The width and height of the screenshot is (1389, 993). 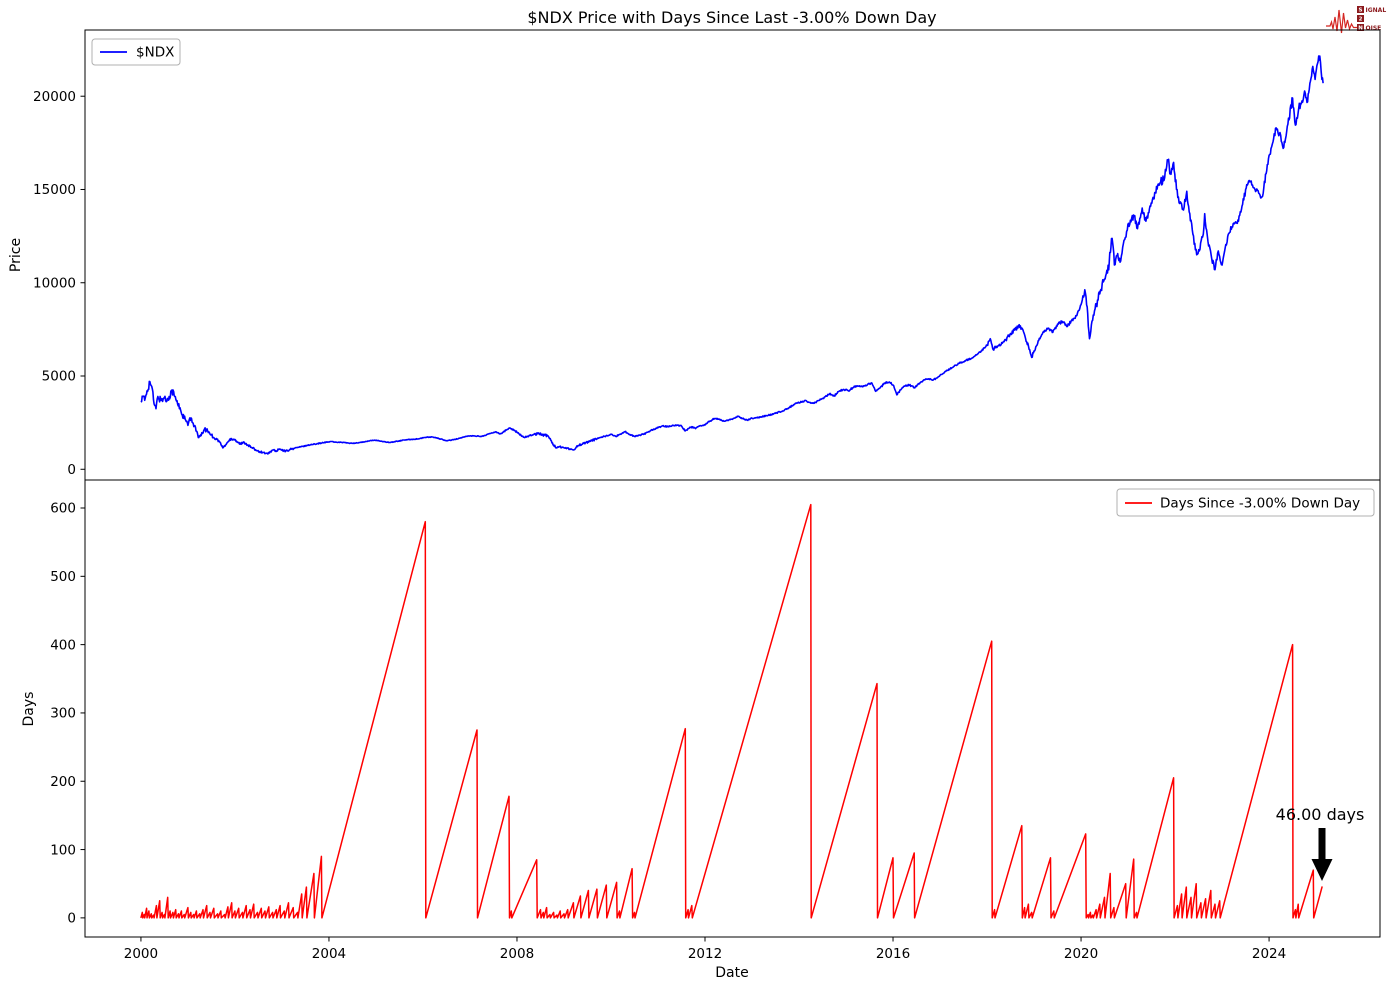 What do you see at coordinates (63, 782) in the screenshot?
I see `y-tick-label: 200` at bounding box center [63, 782].